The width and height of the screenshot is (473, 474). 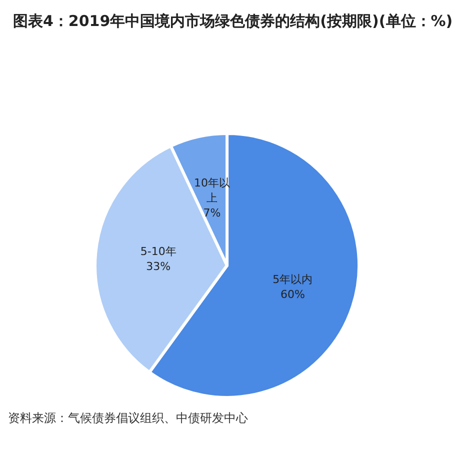 I want to click on chart-title: 图表4：2019年中国境内市场绿色债券的结构(按期限)(单位：%), so click(x=233, y=21).